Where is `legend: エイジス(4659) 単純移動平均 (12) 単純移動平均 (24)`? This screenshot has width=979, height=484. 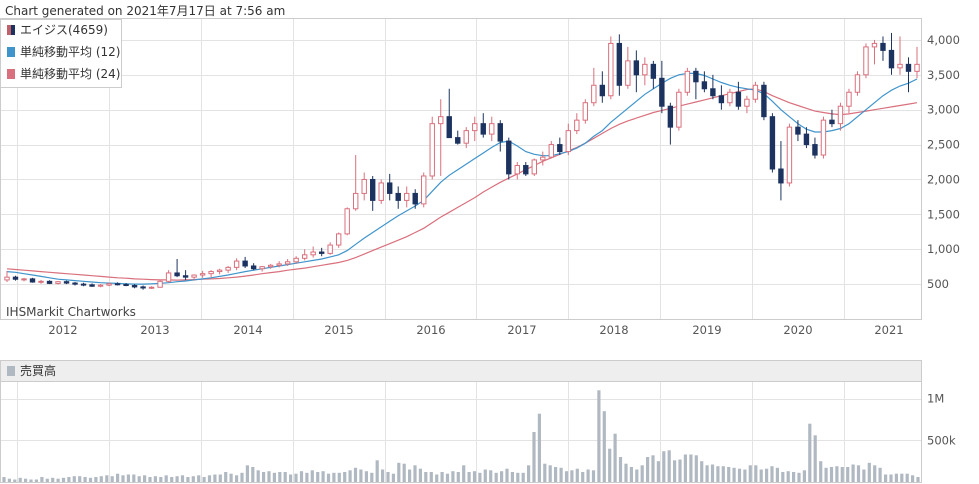
legend: エイジス(4659) 単純移動平均 (12) 単純移動平均 (24) is located at coordinates (61, 53).